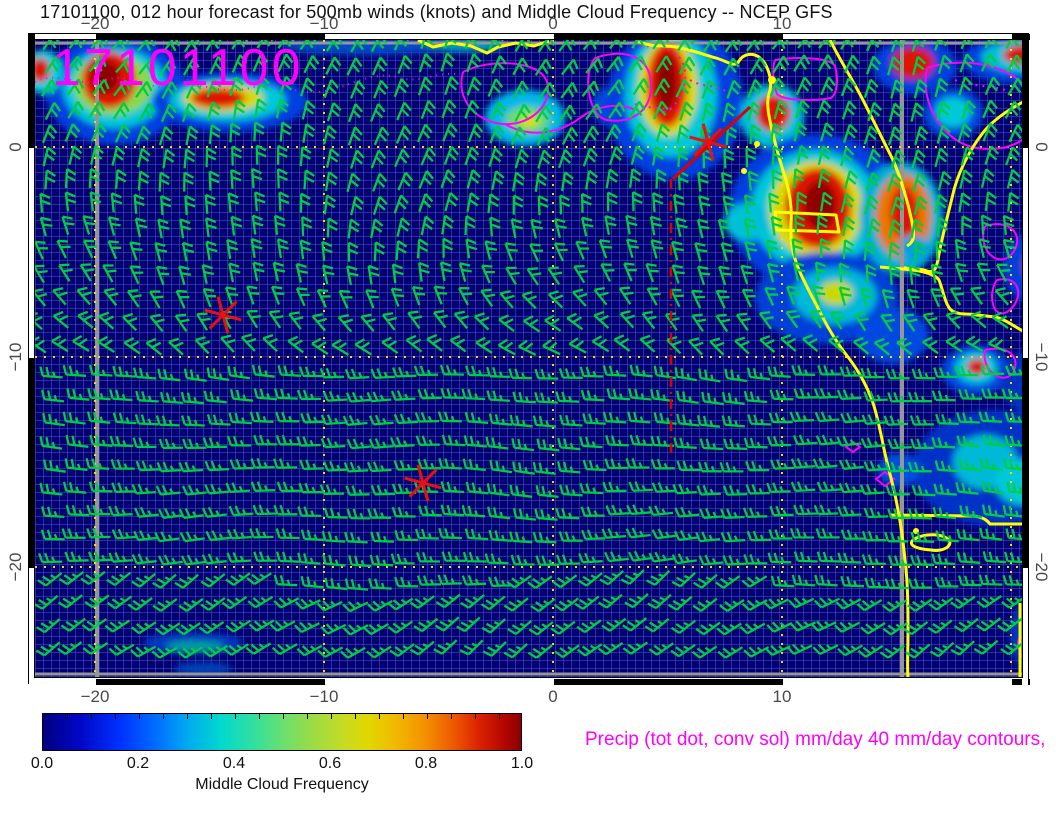 The image size is (1056, 816). What do you see at coordinates (178, 68) in the screenshot?
I see `init-timestamp-overlay: 17101100` at bounding box center [178, 68].